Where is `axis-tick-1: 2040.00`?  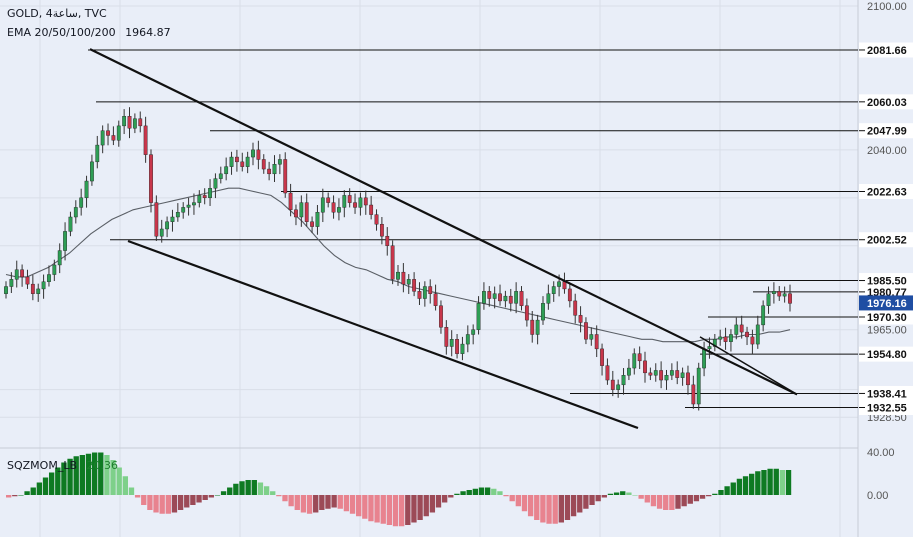 axis-tick-1: 2040.00 is located at coordinates (887, 151).